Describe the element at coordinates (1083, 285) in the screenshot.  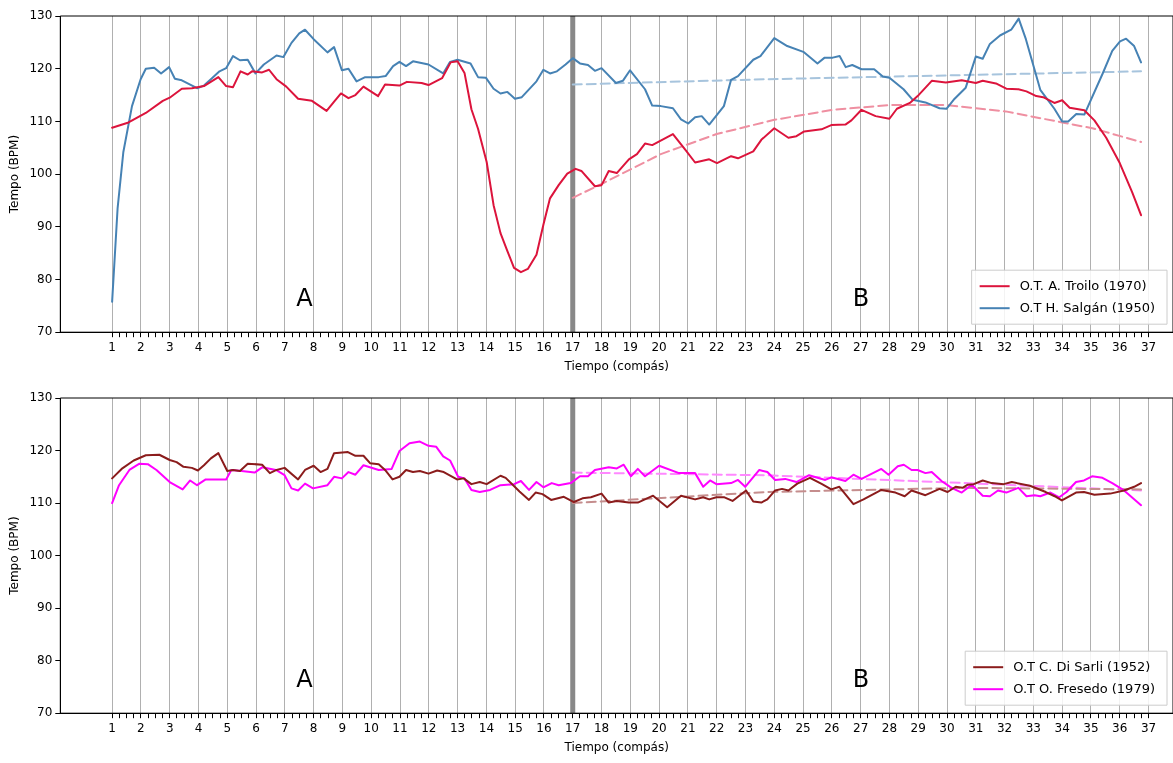
I see `legend-label: O.T. A. Troilo (1970)` at that location.